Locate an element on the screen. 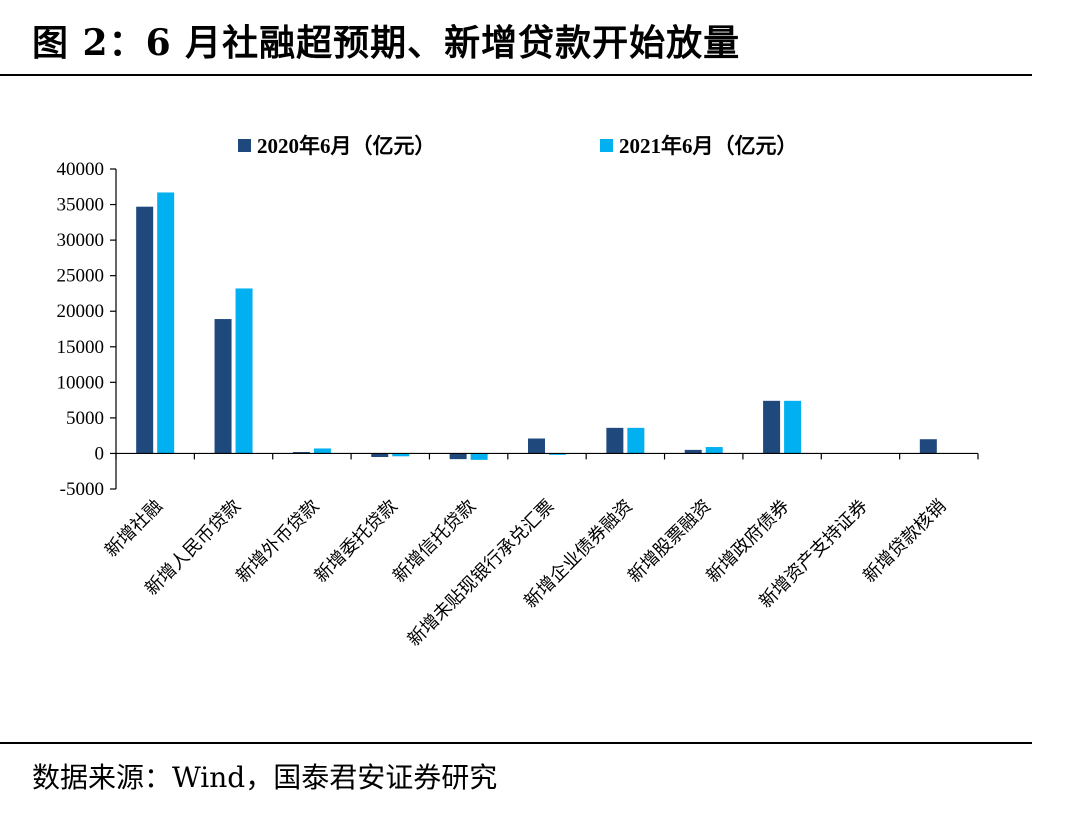 The width and height of the screenshot is (1080, 813). y-tick-label: 40000 is located at coordinates (81, 169).